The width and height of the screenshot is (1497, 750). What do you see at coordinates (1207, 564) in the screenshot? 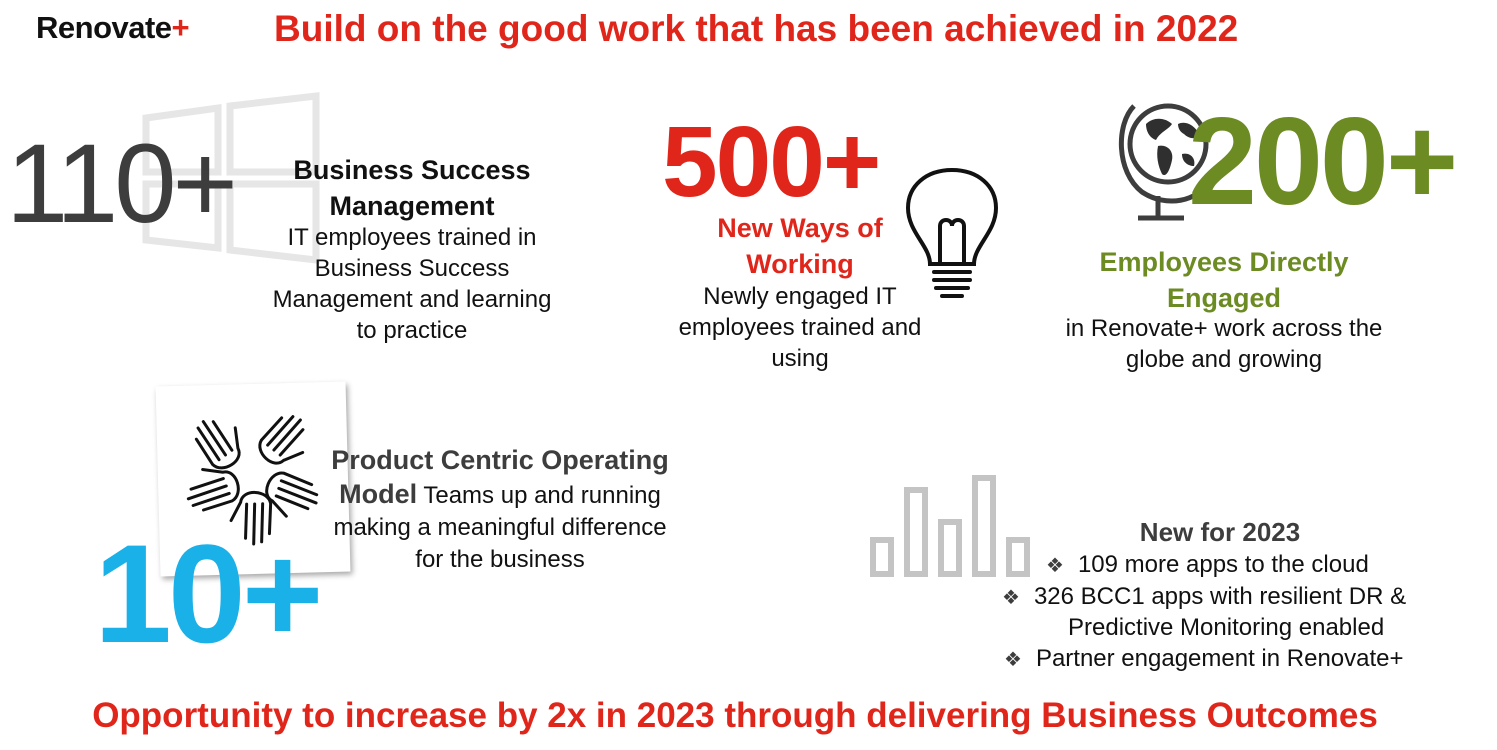
I see `list-item: ❖ 109 more apps to the cloud` at bounding box center [1207, 564].